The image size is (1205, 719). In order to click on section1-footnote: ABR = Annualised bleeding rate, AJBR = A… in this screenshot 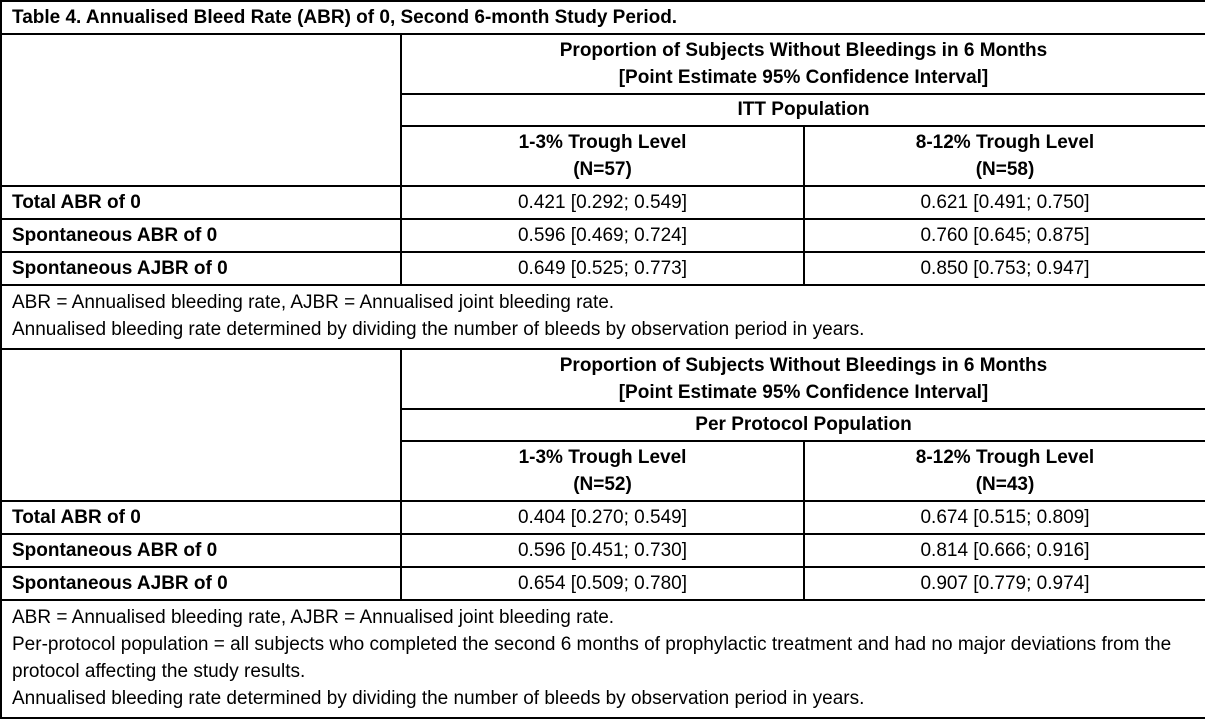, I will do `click(602, 317)`.